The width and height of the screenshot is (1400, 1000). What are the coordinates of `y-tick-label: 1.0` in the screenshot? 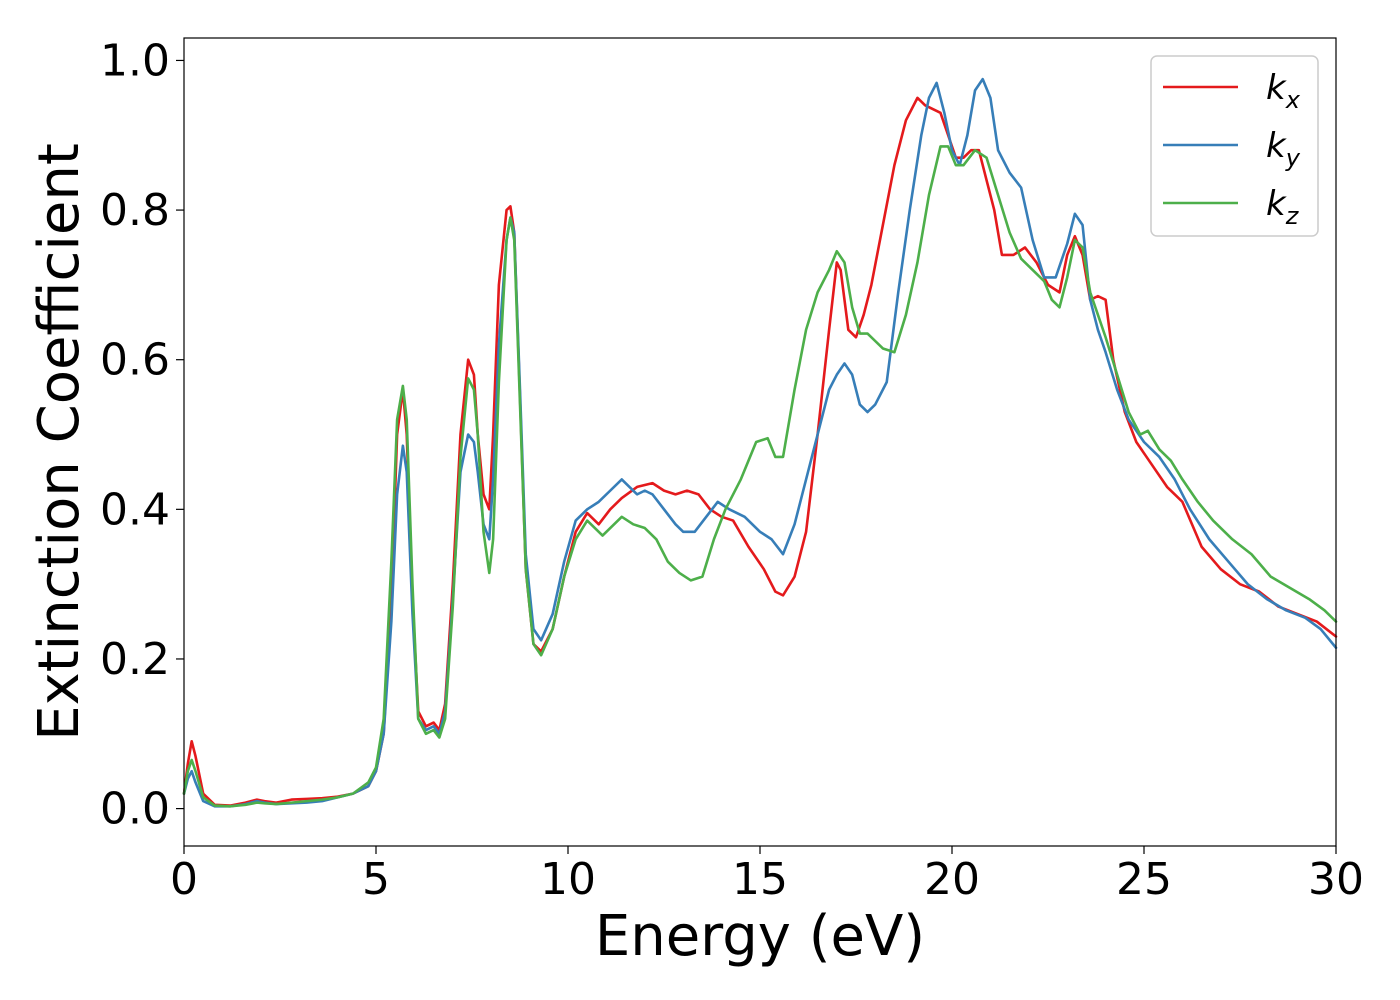 It's located at (135, 60).